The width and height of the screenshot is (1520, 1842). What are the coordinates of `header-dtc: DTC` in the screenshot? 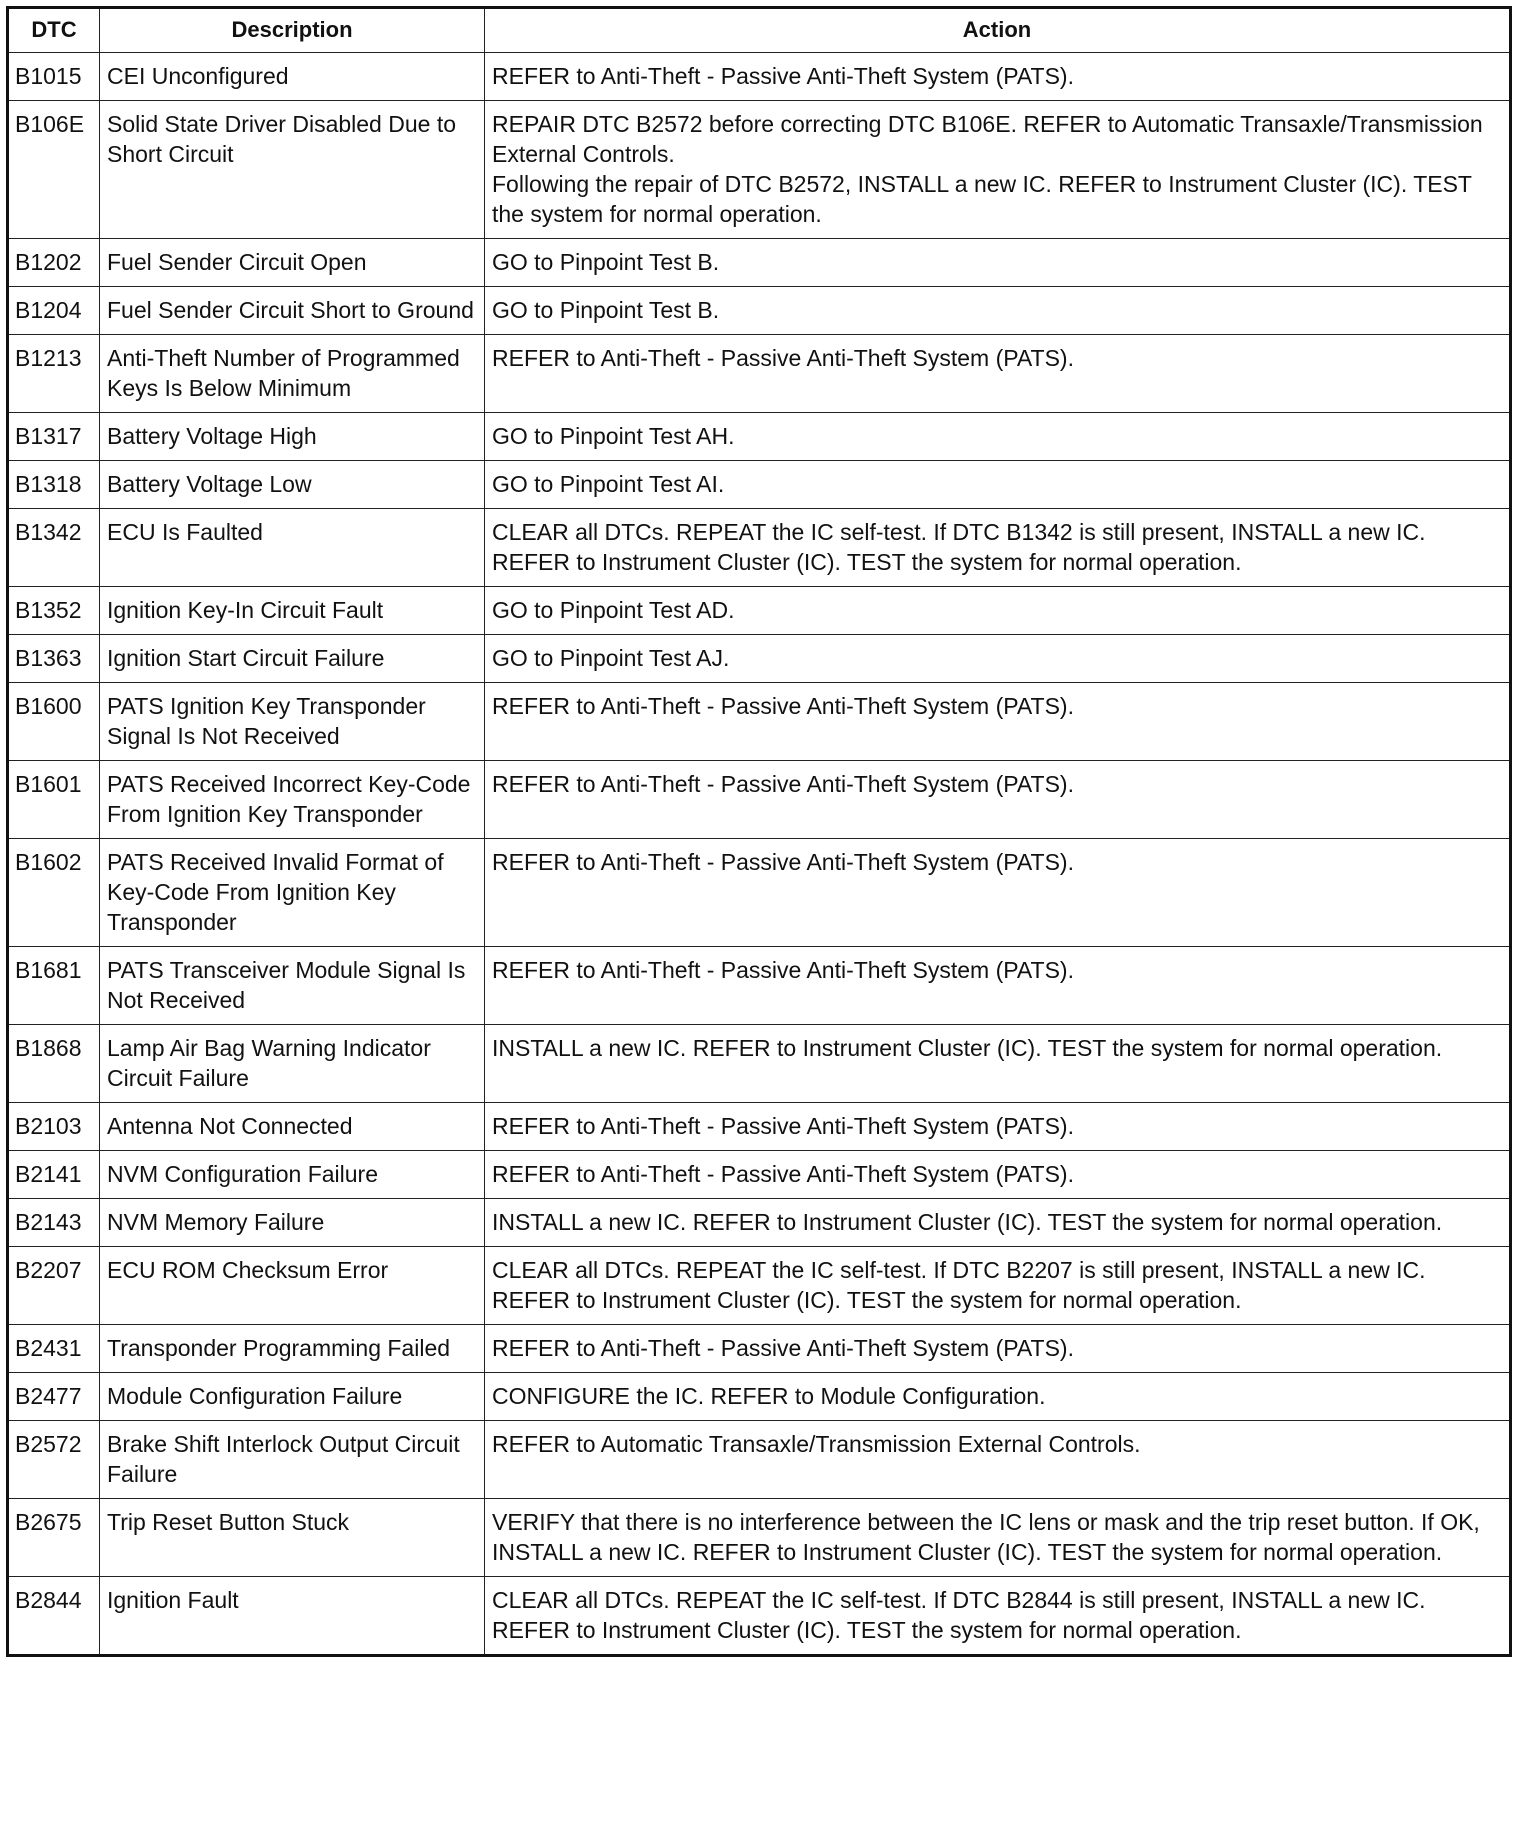 It's located at (53, 30).